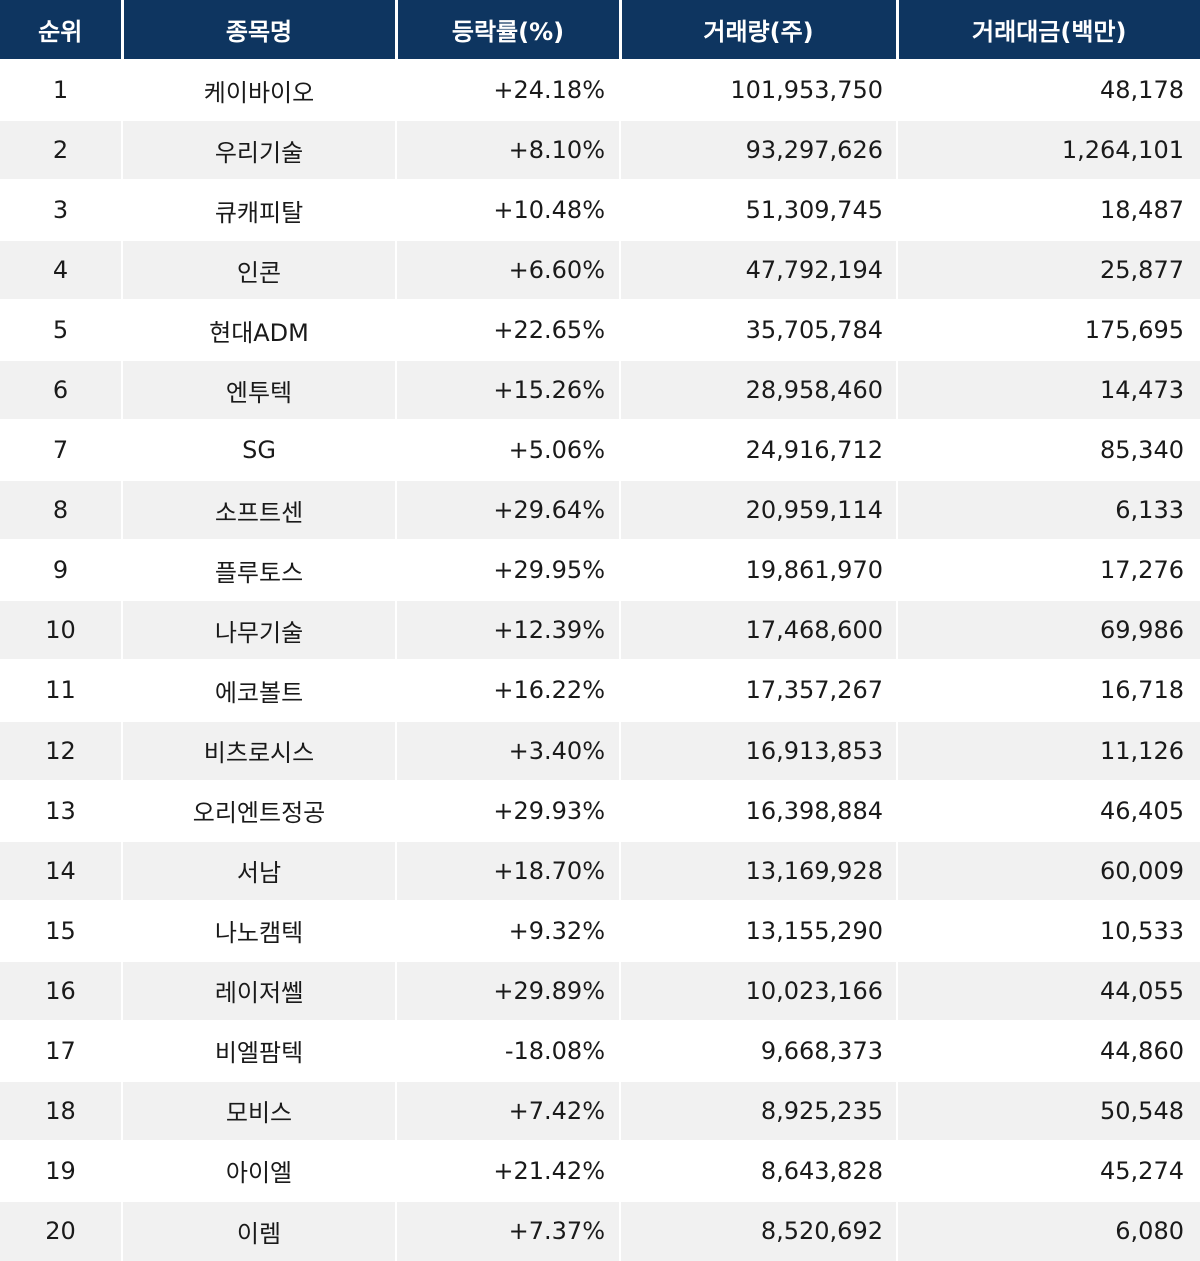 The height and width of the screenshot is (1261, 1200). I want to click on volume-cell: 10,023,166, so click(759, 991).